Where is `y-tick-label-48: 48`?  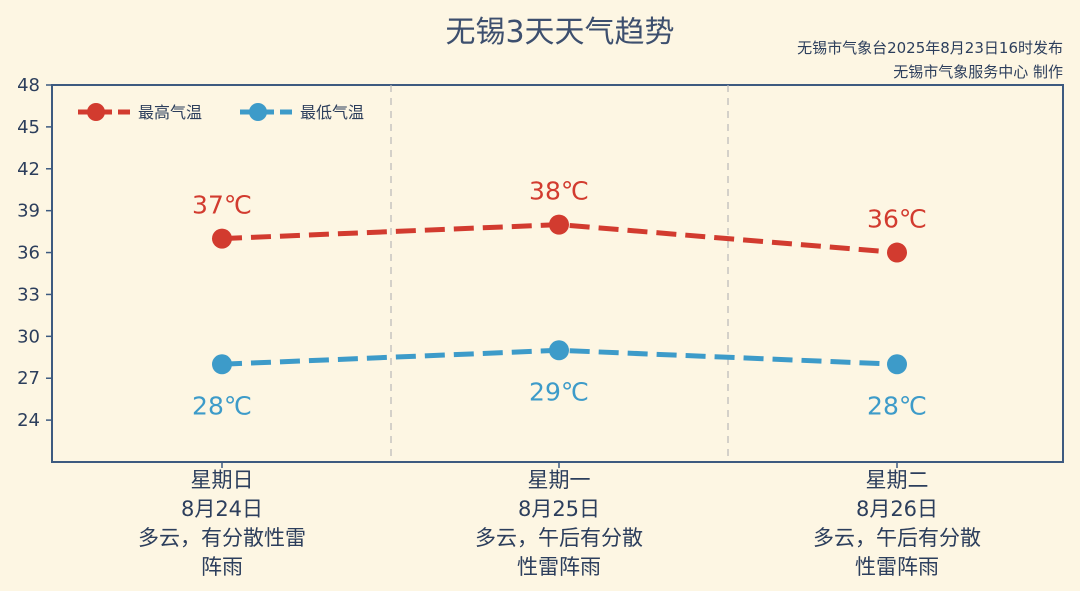
y-tick-label-48: 48 is located at coordinates (28, 85).